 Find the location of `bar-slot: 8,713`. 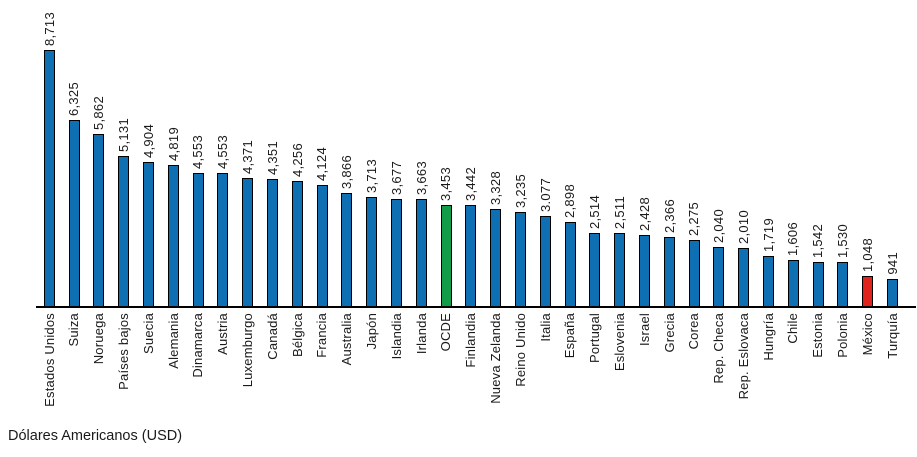

bar-slot: 8,713 is located at coordinates (49, 153).